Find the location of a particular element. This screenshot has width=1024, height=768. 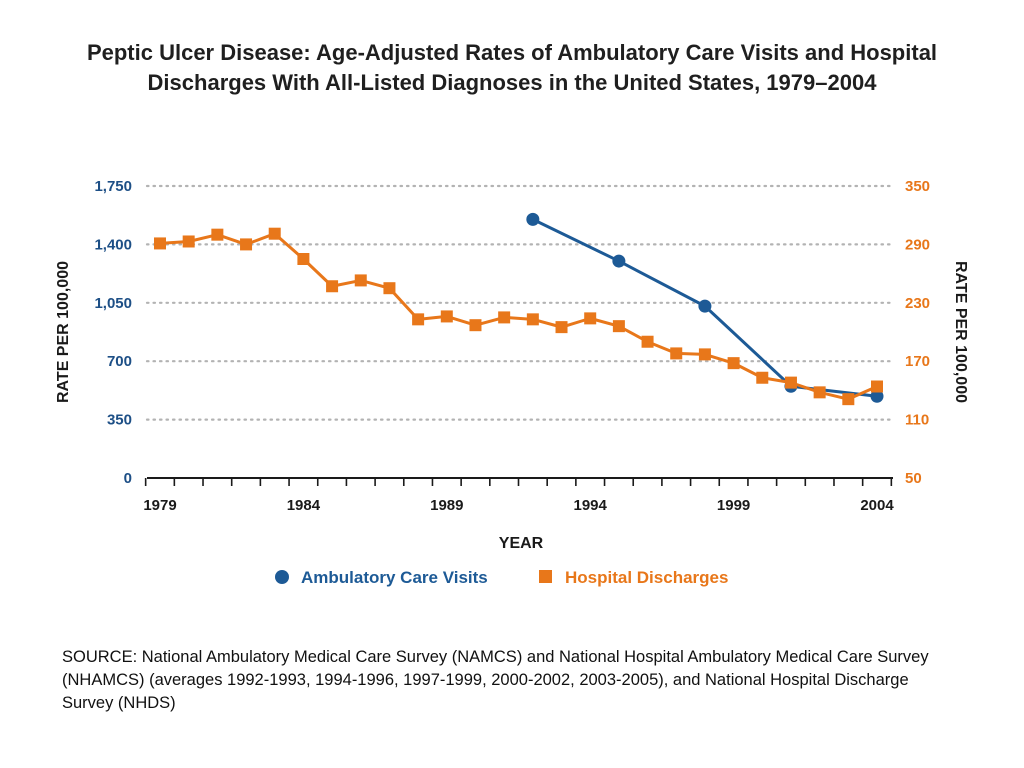

left-y-axis-title: RATE PER 100,000 is located at coordinates (63, 332).